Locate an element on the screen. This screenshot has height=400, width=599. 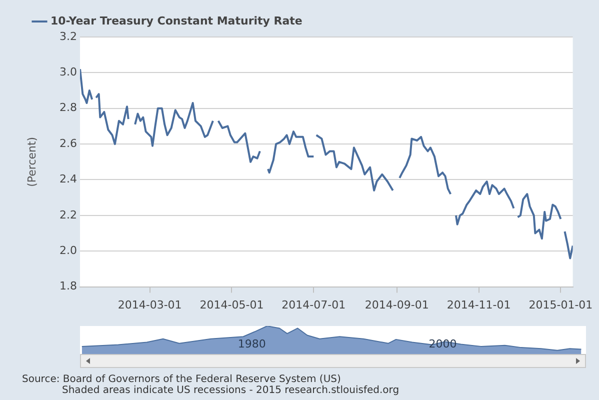
x-tick-label: 2014-05-01 is located at coordinates (232, 305).